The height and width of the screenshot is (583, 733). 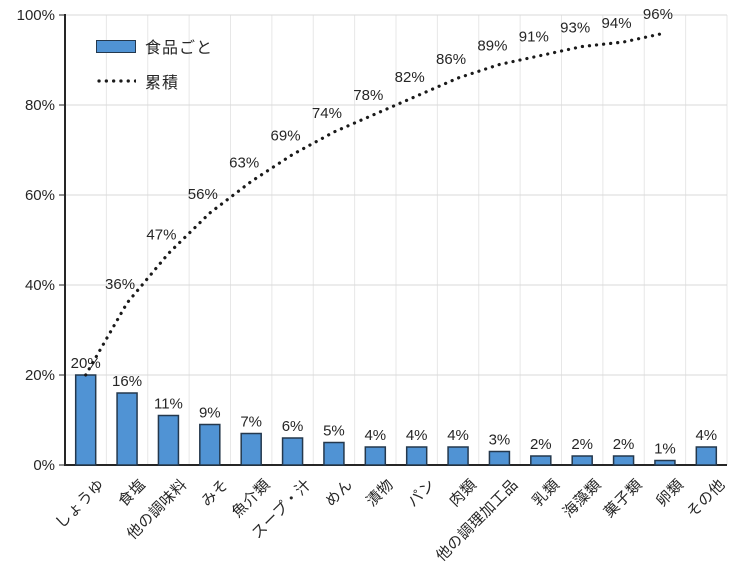 I want to click on dotted-line-swatch, so click(x=116, y=81).